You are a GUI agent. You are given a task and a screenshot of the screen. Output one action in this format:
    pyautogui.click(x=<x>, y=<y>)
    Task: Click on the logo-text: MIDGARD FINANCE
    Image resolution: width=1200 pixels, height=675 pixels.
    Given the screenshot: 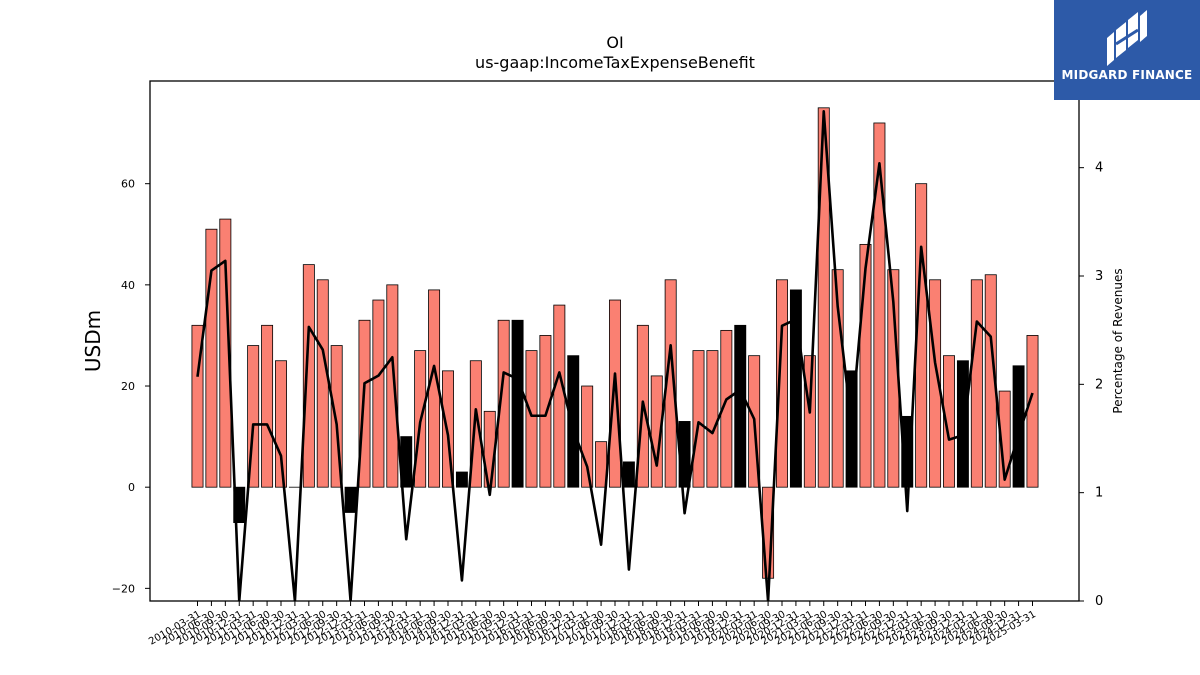 What is the action you would take?
    pyautogui.click(x=1127, y=75)
    